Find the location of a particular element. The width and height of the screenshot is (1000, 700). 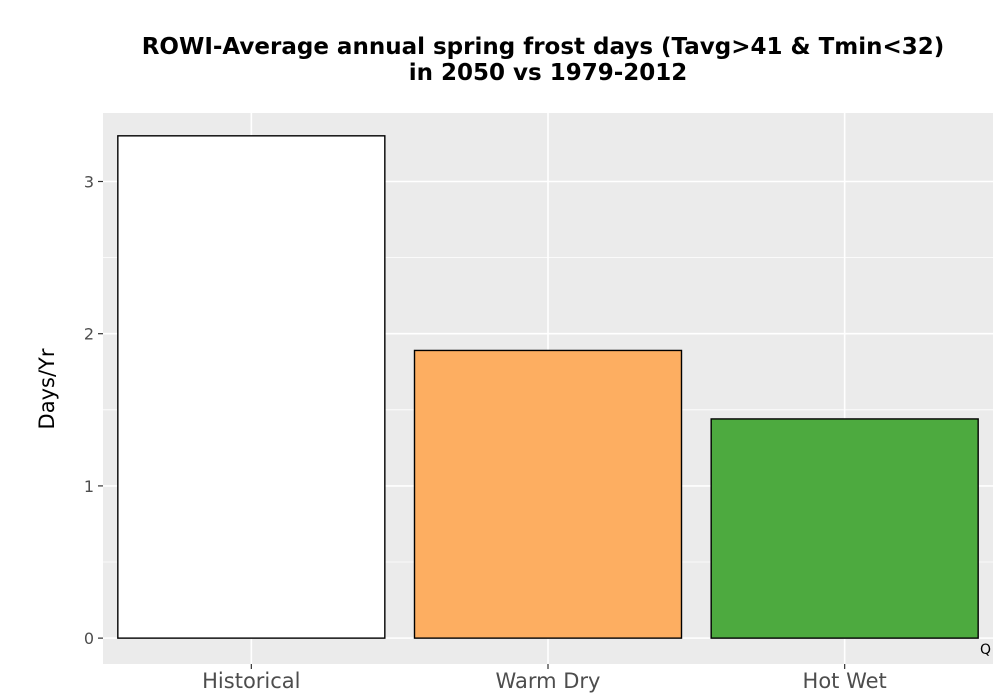

y-axis-label: Days/Yr is located at coordinates (47, 388).